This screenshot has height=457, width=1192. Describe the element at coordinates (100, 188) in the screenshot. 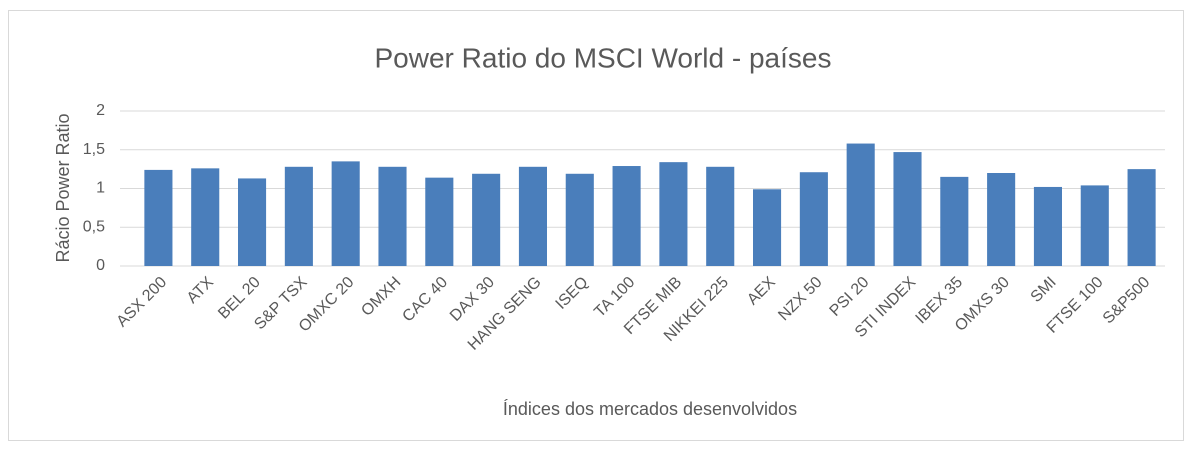

I see `y-tick-label: 1` at that location.